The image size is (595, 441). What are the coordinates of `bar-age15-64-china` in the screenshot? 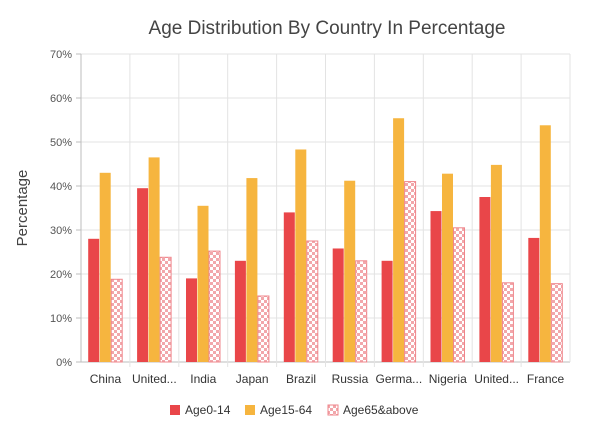 It's located at (105, 267).